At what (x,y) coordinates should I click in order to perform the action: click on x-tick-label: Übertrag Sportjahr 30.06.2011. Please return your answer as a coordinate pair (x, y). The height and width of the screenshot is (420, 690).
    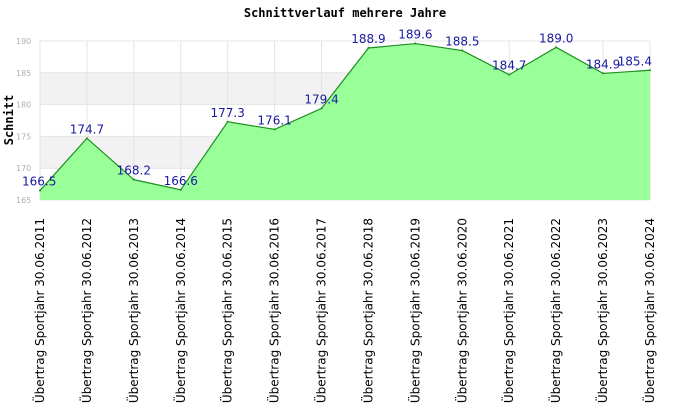
    Looking at the image, I should click on (39, 310).